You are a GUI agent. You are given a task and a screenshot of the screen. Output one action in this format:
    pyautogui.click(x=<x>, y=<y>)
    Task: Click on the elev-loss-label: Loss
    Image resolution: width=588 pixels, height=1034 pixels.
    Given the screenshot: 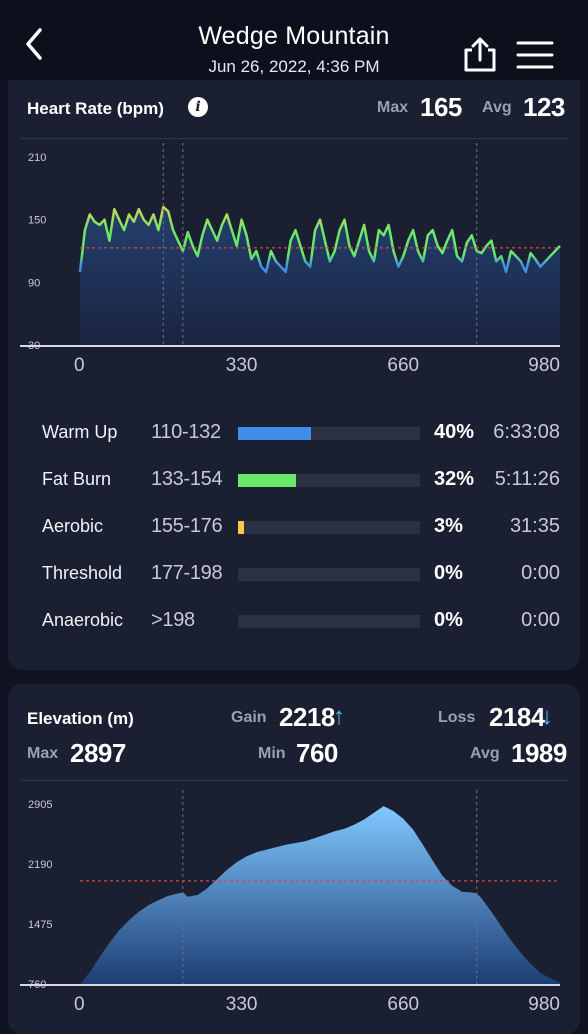 What is the action you would take?
    pyautogui.click(x=457, y=717)
    